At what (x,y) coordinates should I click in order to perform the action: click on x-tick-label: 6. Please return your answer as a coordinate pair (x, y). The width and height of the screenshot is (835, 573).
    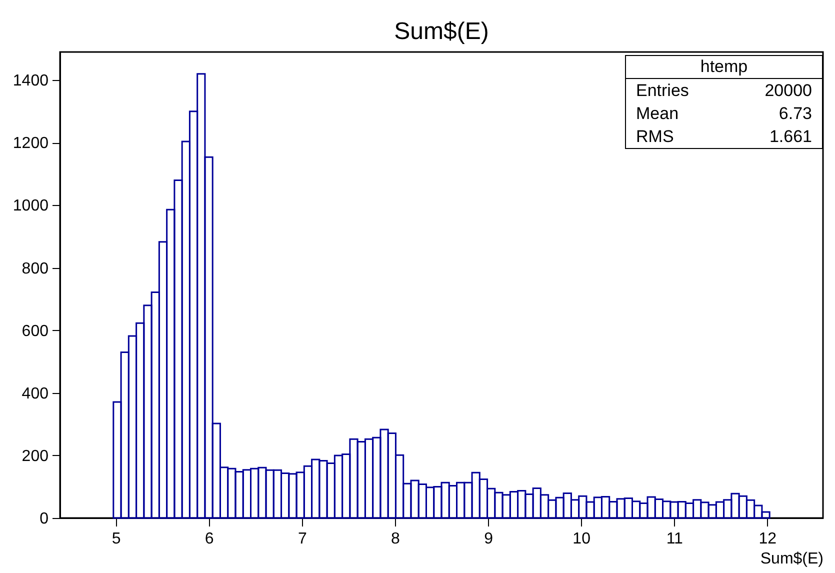
    Looking at the image, I should click on (209, 539).